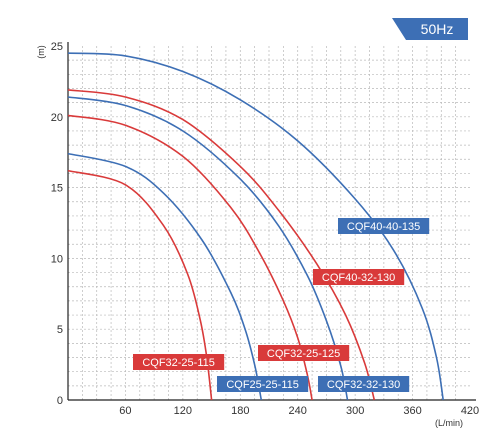 The image size is (500, 440). I want to click on series-label-cqf32-25-115: CQF32-25-115, so click(179, 362).